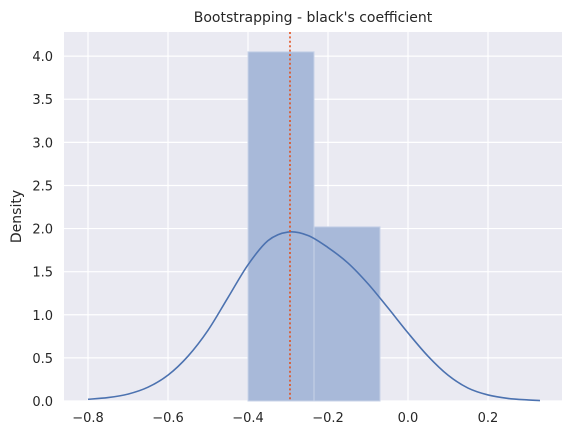 The height and width of the screenshot is (437, 571). What do you see at coordinates (17, 216) in the screenshot?
I see `y-axis-label: Density` at bounding box center [17, 216].